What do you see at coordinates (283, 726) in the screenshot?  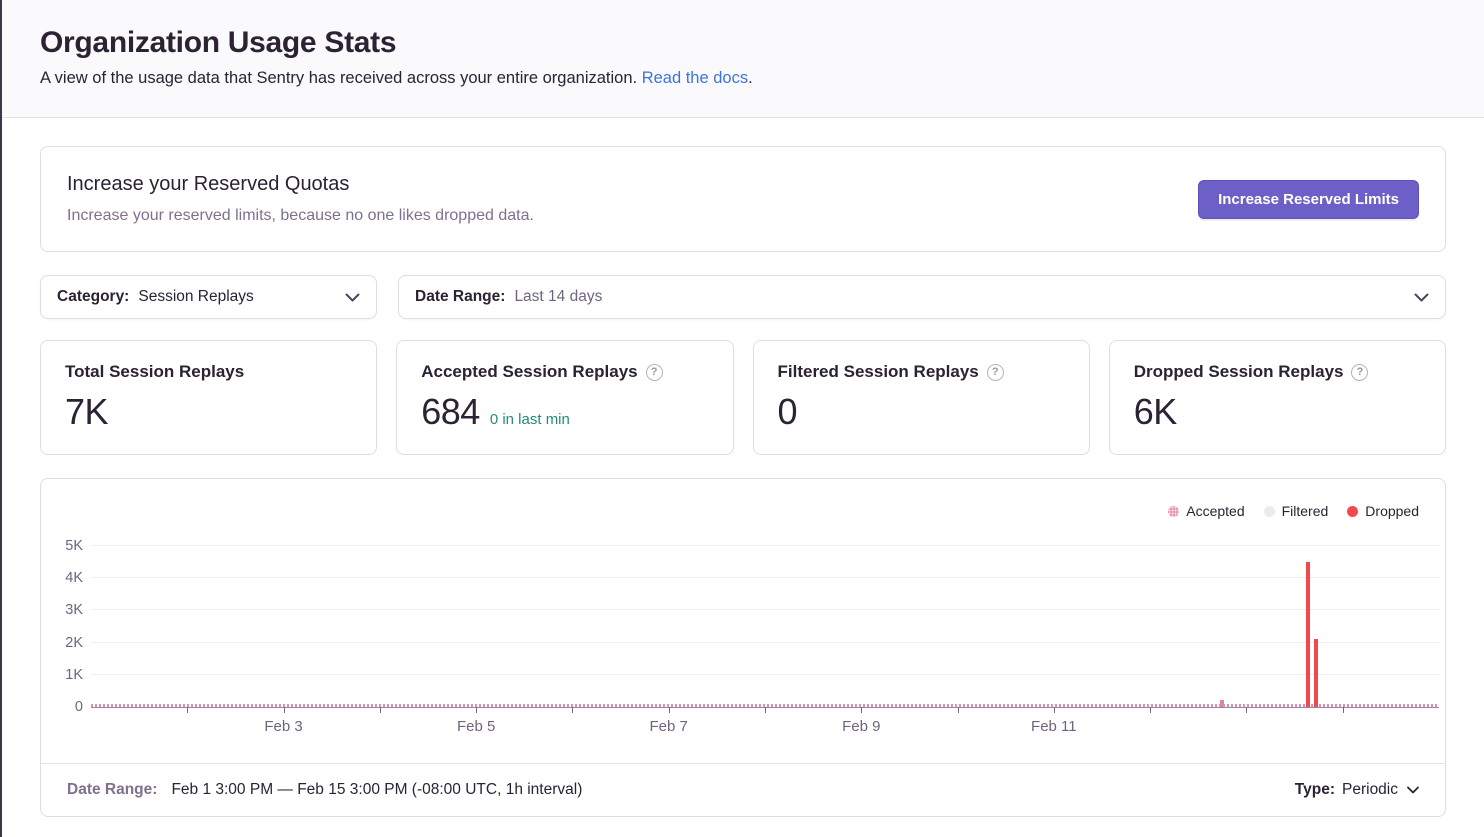 I see `x-axis-tick-label: Feb 3` at bounding box center [283, 726].